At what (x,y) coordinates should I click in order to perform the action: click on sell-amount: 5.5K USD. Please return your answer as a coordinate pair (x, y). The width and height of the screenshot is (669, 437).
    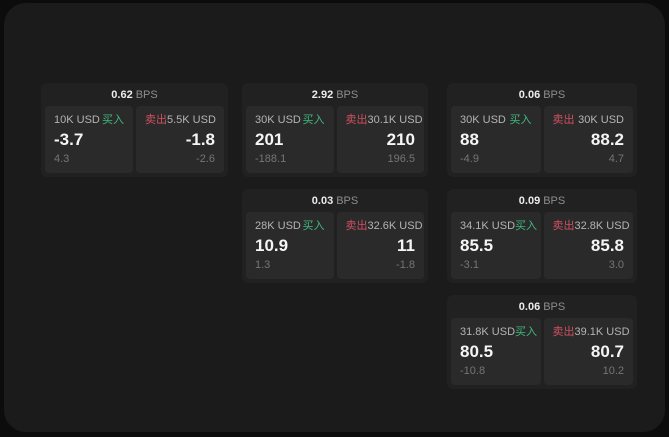
    Looking at the image, I should click on (191, 120).